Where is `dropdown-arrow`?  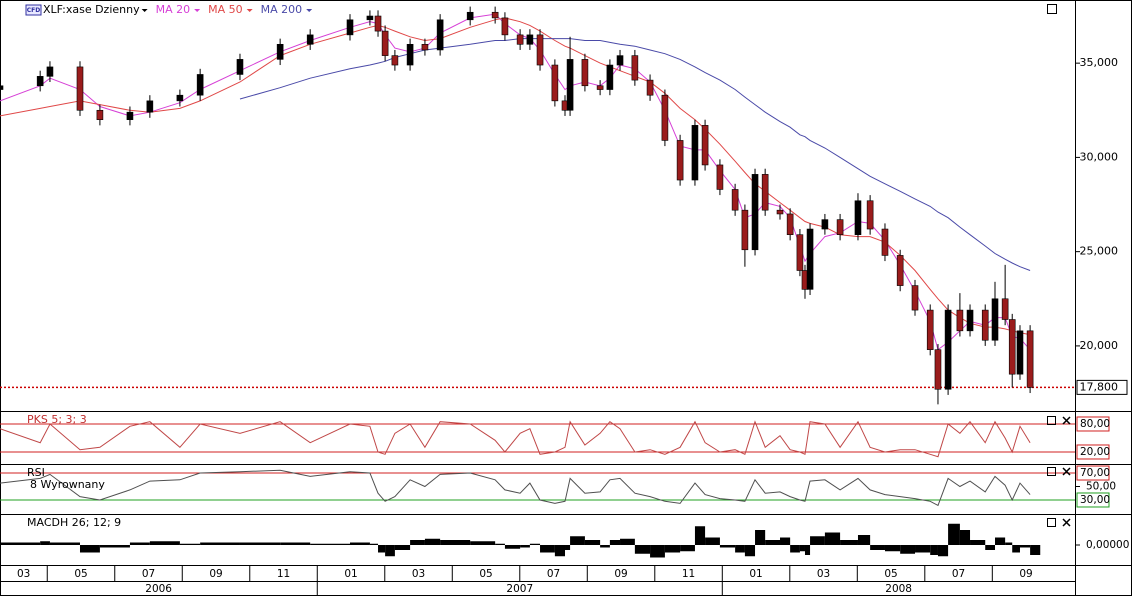
dropdown-arrow is located at coordinates (309, 10).